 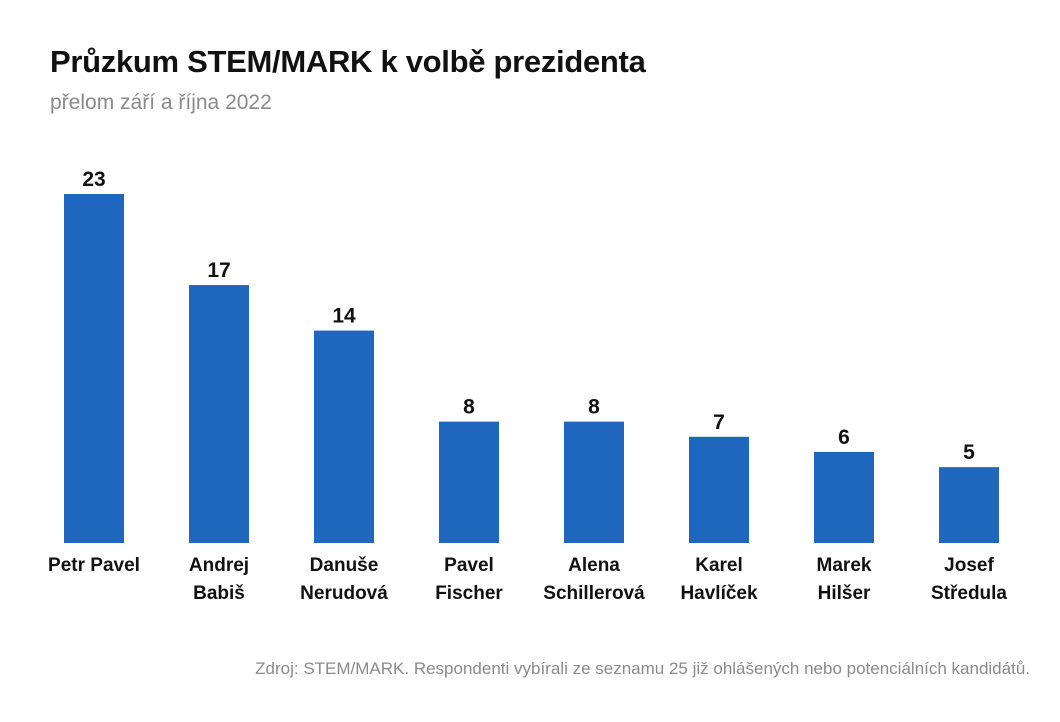 What do you see at coordinates (969, 579) in the screenshot?
I see `category-label-7: Josef Středula` at bounding box center [969, 579].